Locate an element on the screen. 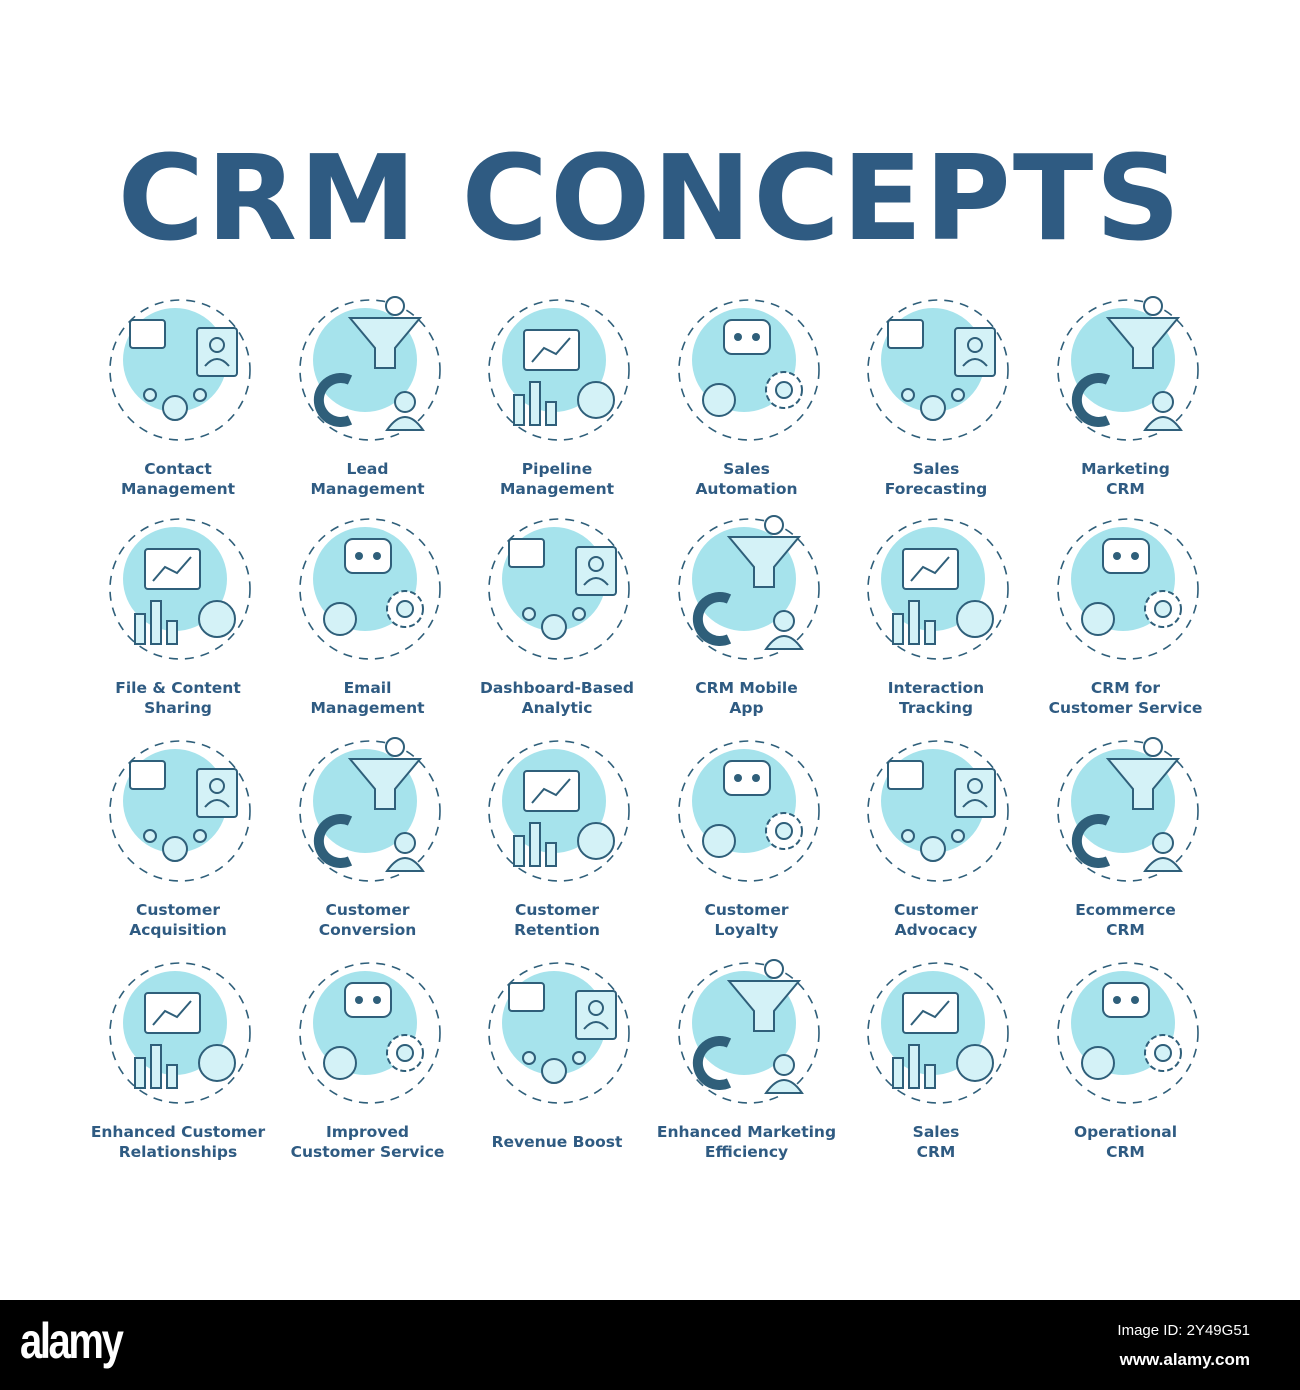  robot-icon is located at coordinates (748, 370).